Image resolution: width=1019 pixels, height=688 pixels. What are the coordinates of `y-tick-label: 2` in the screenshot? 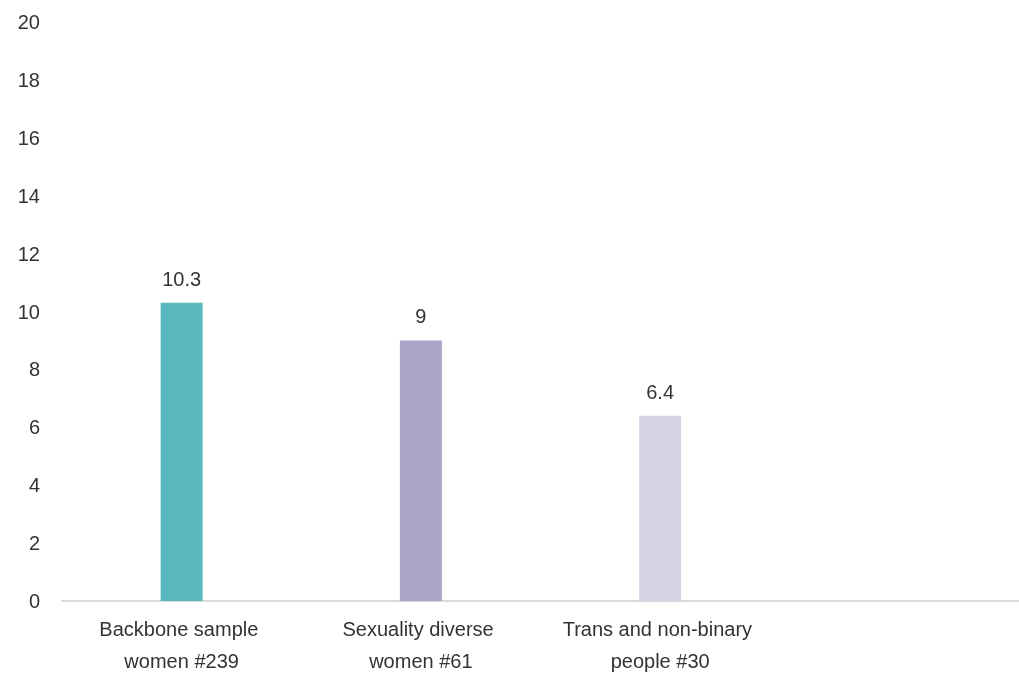 It's located at (34, 543).